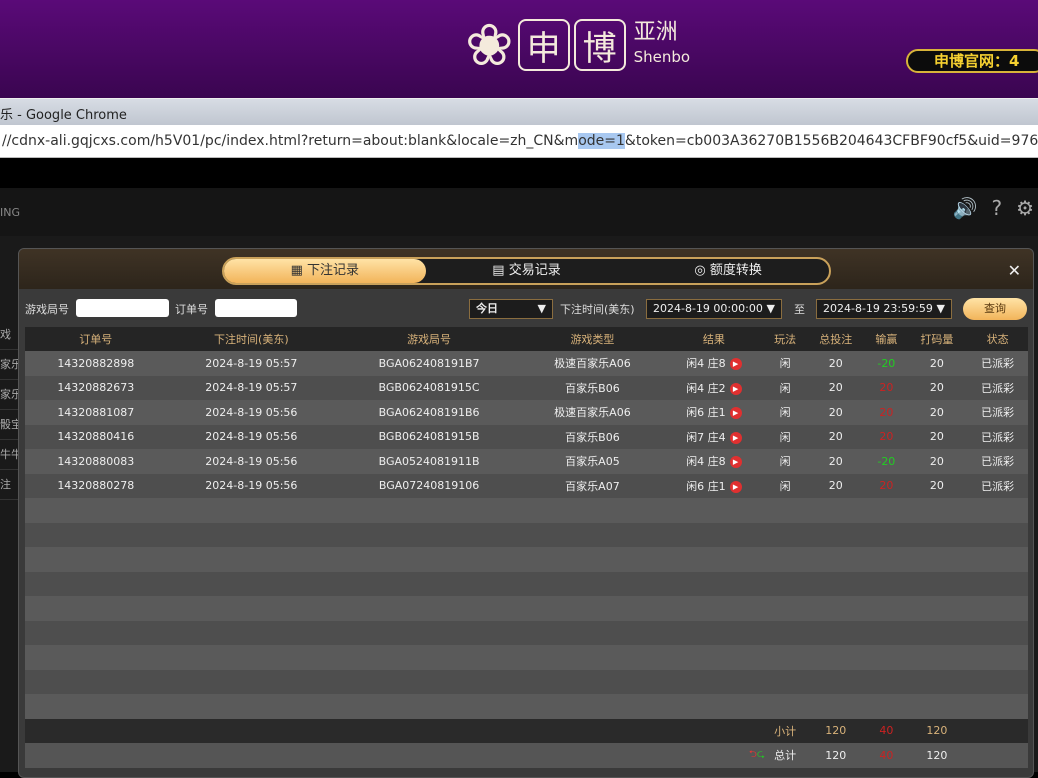 Image resolution: width=1038 pixels, height=778 pixels. Describe the element at coordinates (96, 436) in the screenshot. I see `cell: 14320880416` at that location.